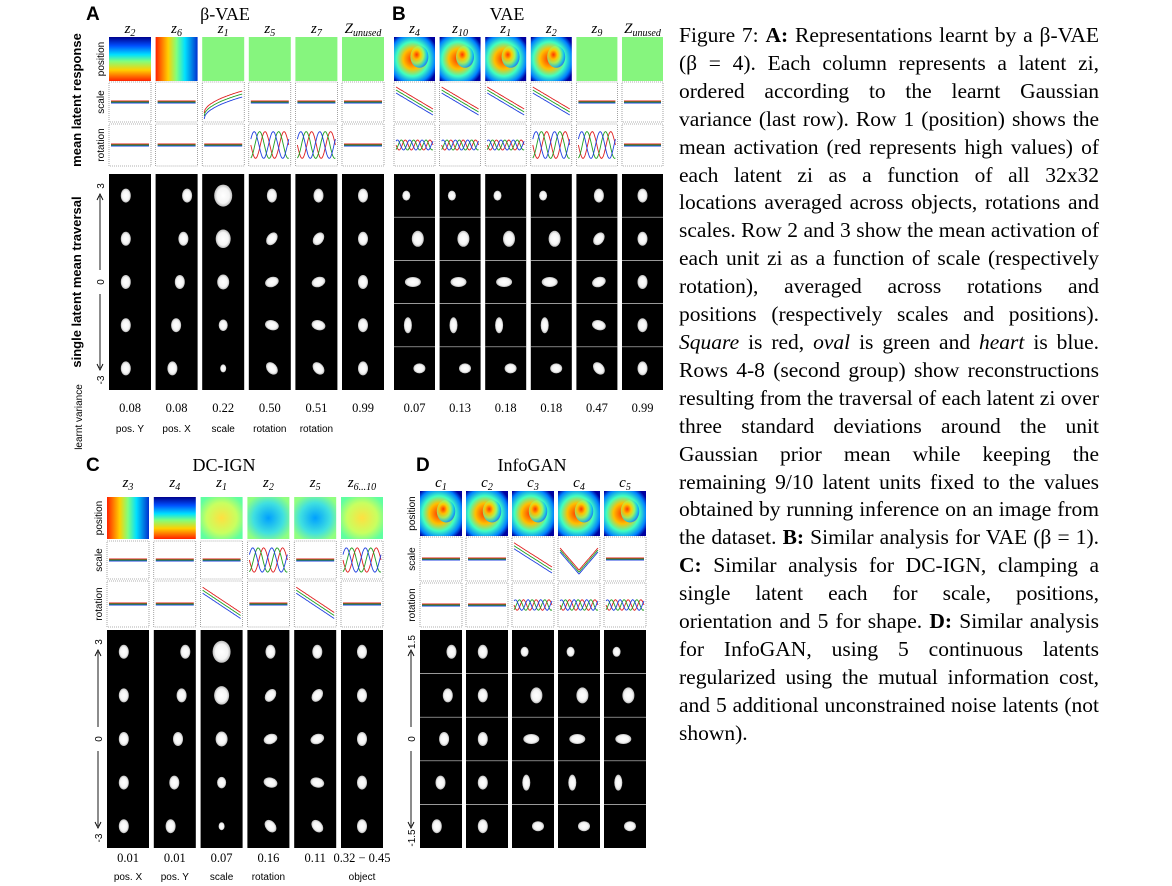 This screenshot has height=886, width=1172. I want to click on panel-title: DC-IGN, so click(224, 465).